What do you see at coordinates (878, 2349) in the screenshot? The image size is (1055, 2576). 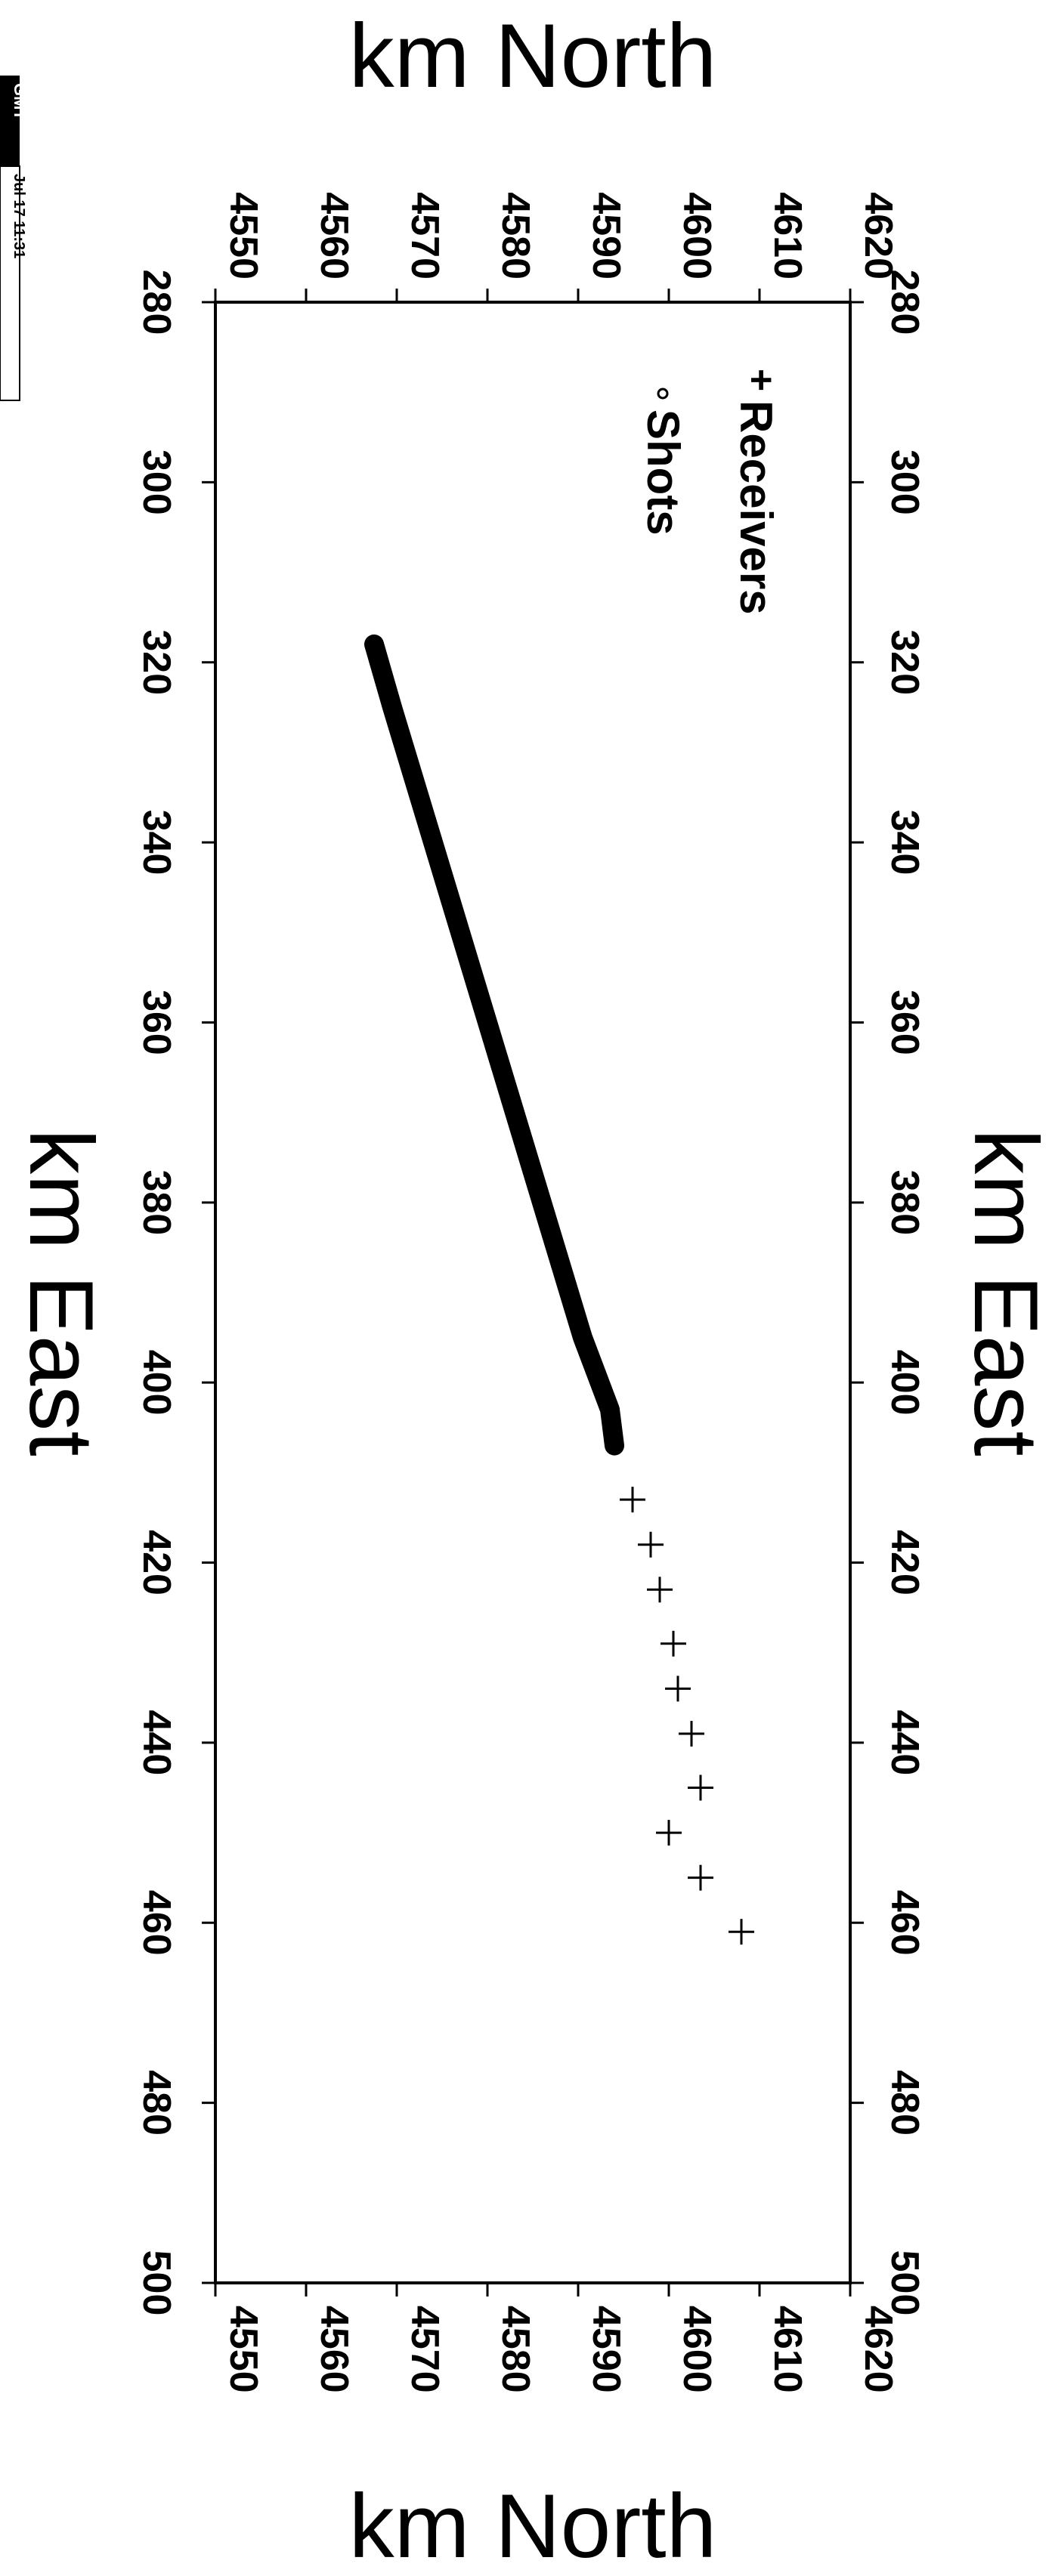 I see `tick-label-north-bottom: 4620` at bounding box center [878, 2349].